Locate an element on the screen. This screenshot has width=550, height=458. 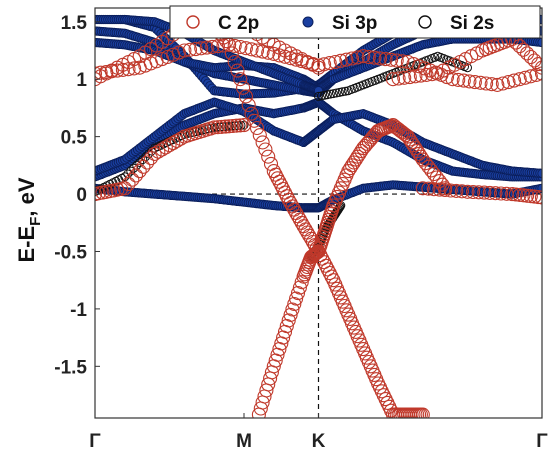
legend-box is located at coordinates (355, 22).